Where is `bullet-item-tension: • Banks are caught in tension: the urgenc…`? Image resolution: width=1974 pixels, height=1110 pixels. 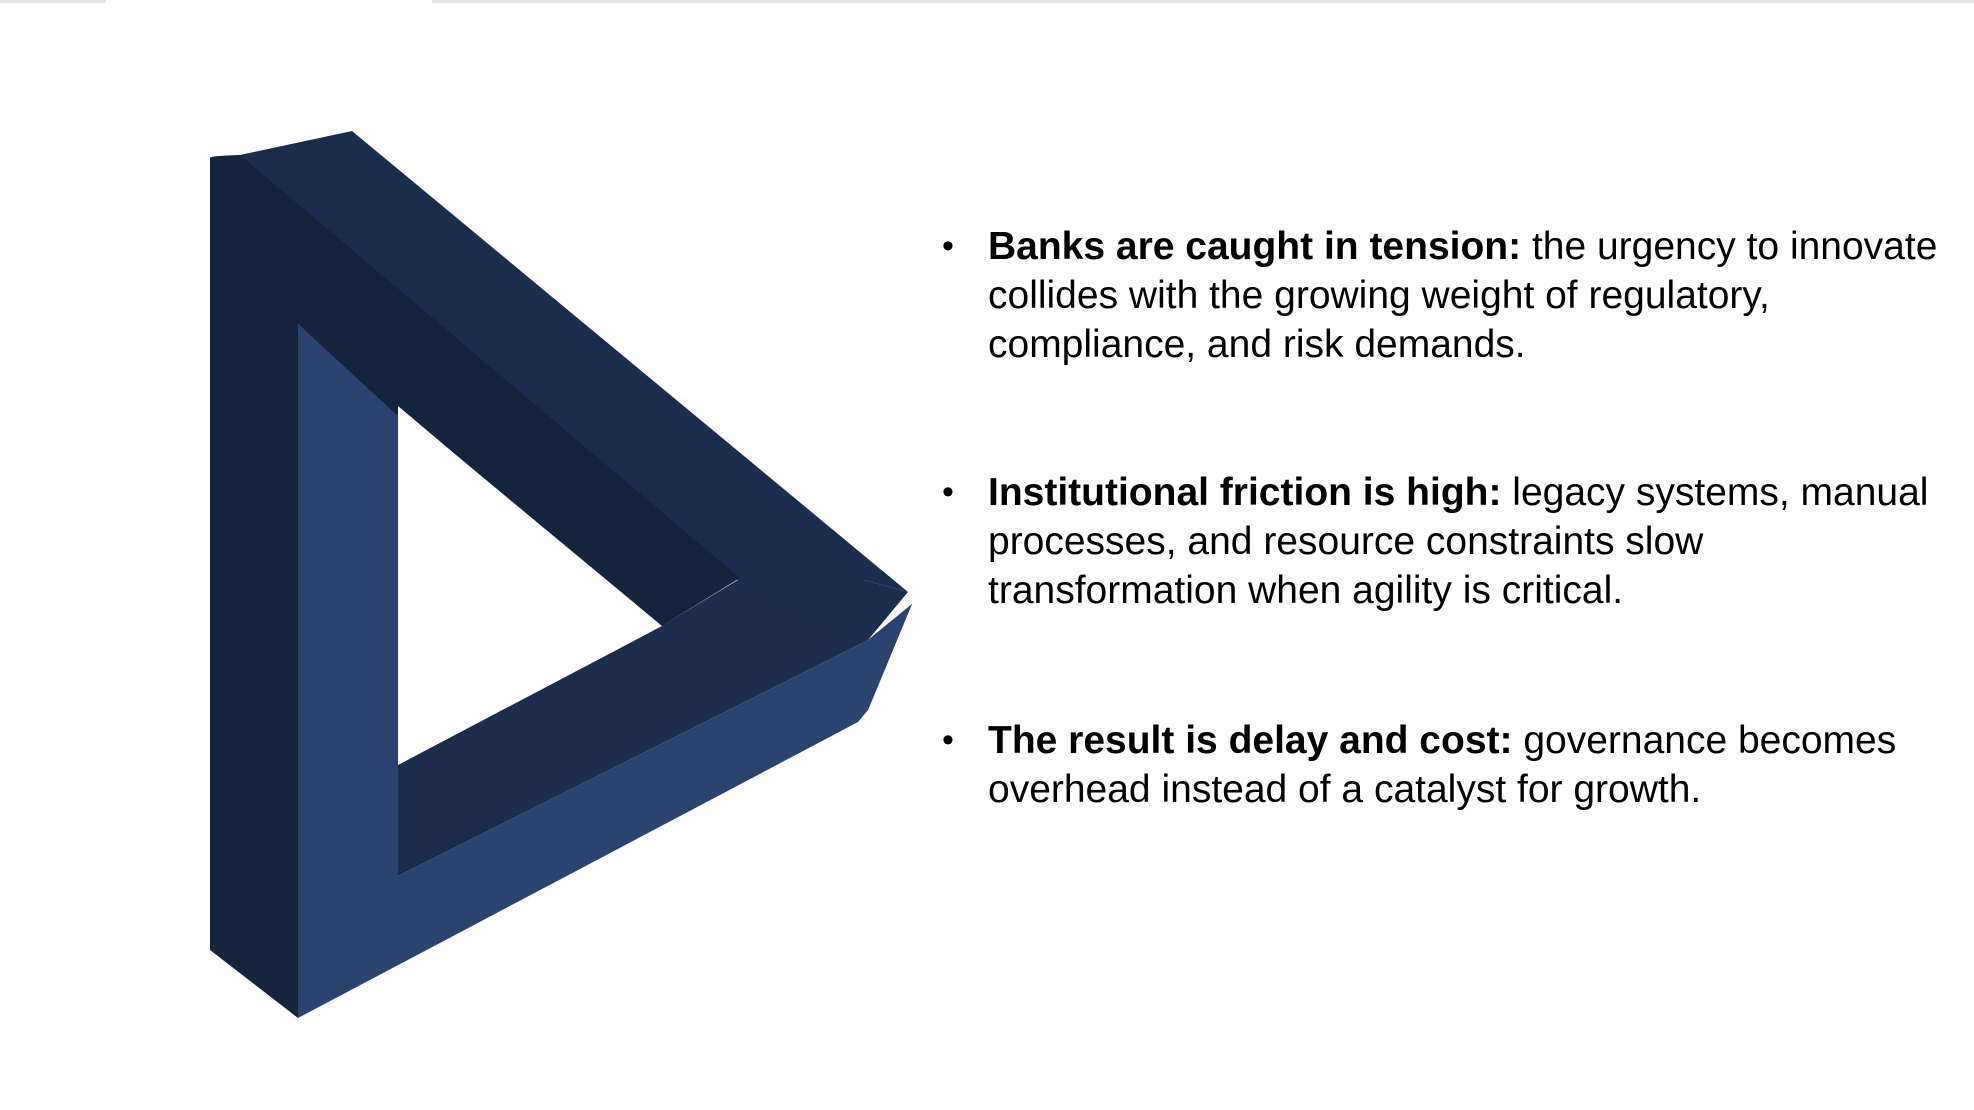
bullet-item-tension: • Banks are caught in tension: the urgenc… is located at coordinates (1445, 295).